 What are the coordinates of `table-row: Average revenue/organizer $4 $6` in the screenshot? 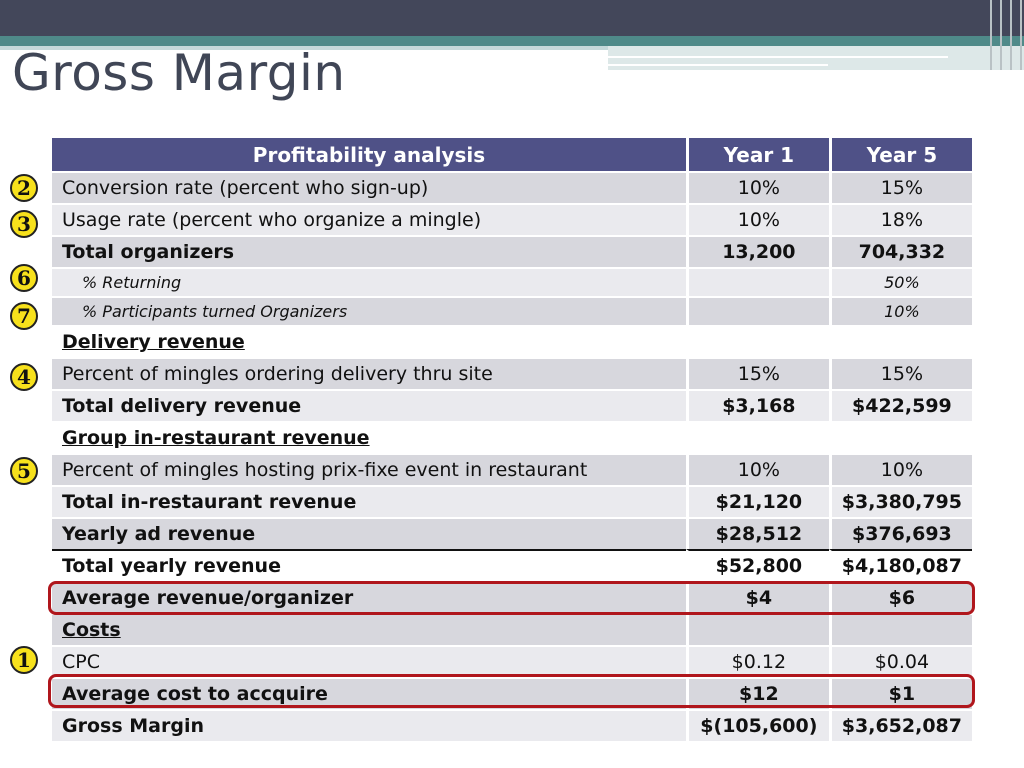 It's located at (512, 597).